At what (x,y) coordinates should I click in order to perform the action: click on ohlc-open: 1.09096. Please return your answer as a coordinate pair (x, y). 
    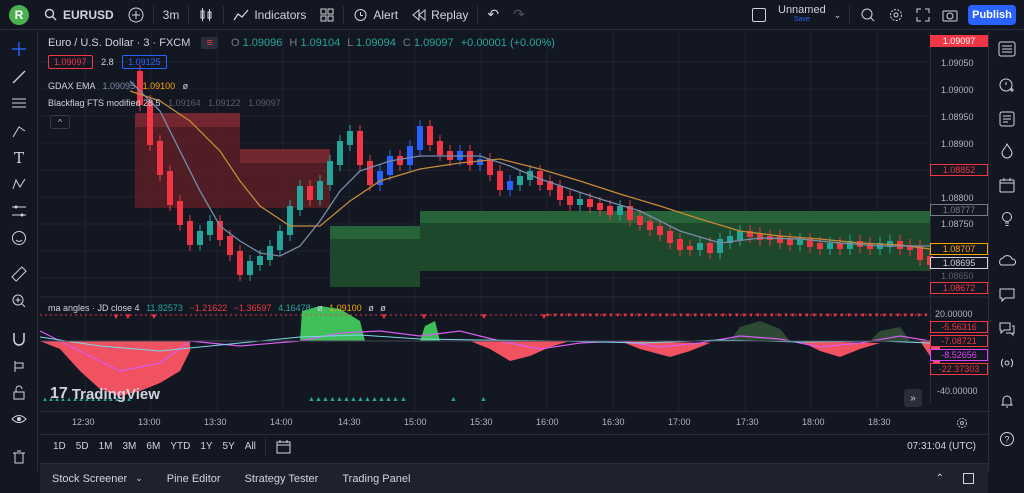
    Looking at the image, I should click on (262, 43).